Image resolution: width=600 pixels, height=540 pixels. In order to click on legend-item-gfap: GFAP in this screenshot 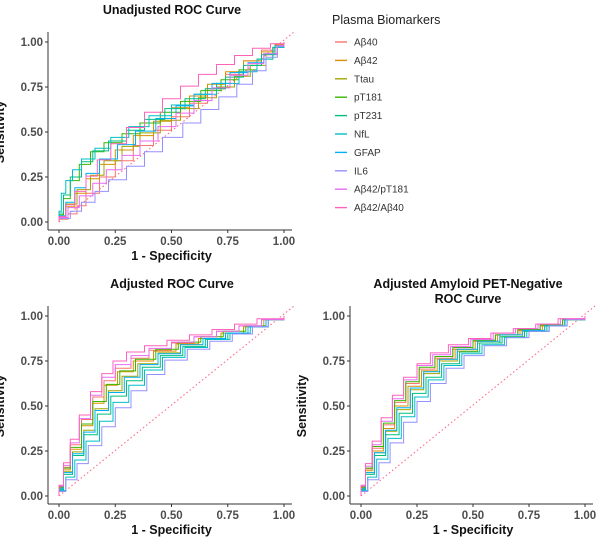, I will do `click(358, 153)`.